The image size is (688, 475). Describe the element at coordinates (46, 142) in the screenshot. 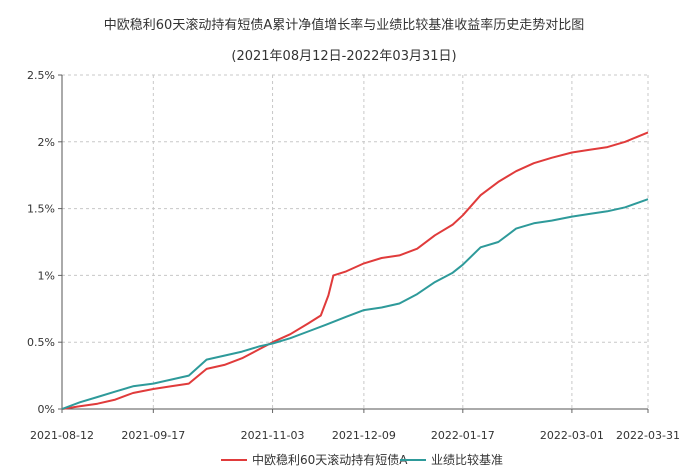

I see `y-tick-label: 2%` at that location.